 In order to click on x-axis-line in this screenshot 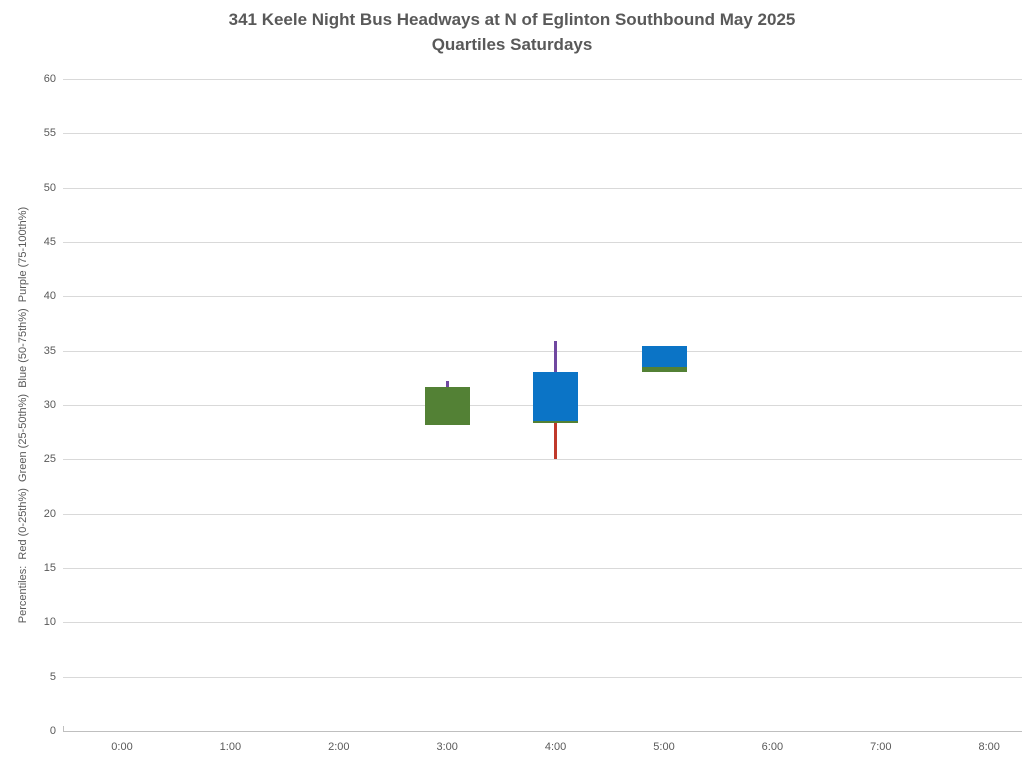, I will do `click(542, 731)`.